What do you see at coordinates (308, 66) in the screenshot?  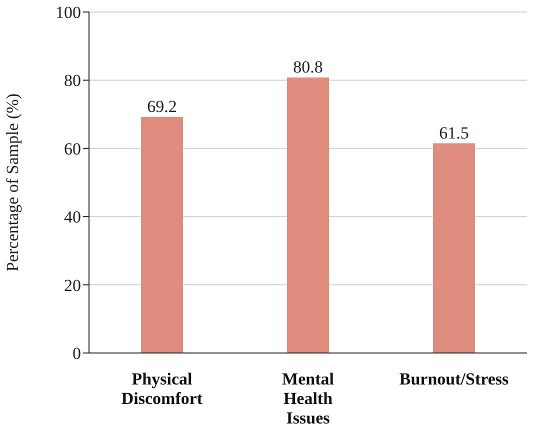 I see `data-label: 80.8` at bounding box center [308, 66].